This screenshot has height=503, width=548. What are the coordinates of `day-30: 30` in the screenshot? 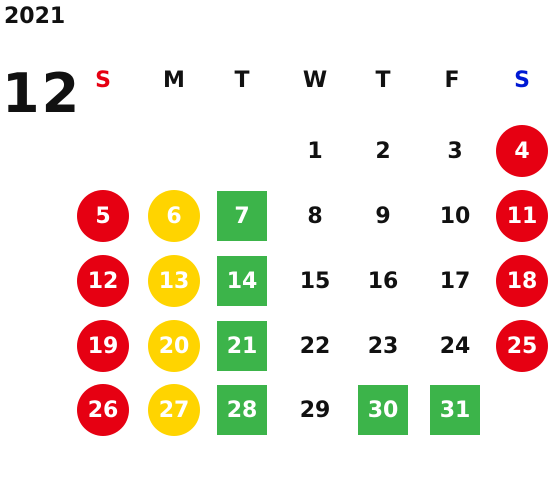 It's located at (383, 410).